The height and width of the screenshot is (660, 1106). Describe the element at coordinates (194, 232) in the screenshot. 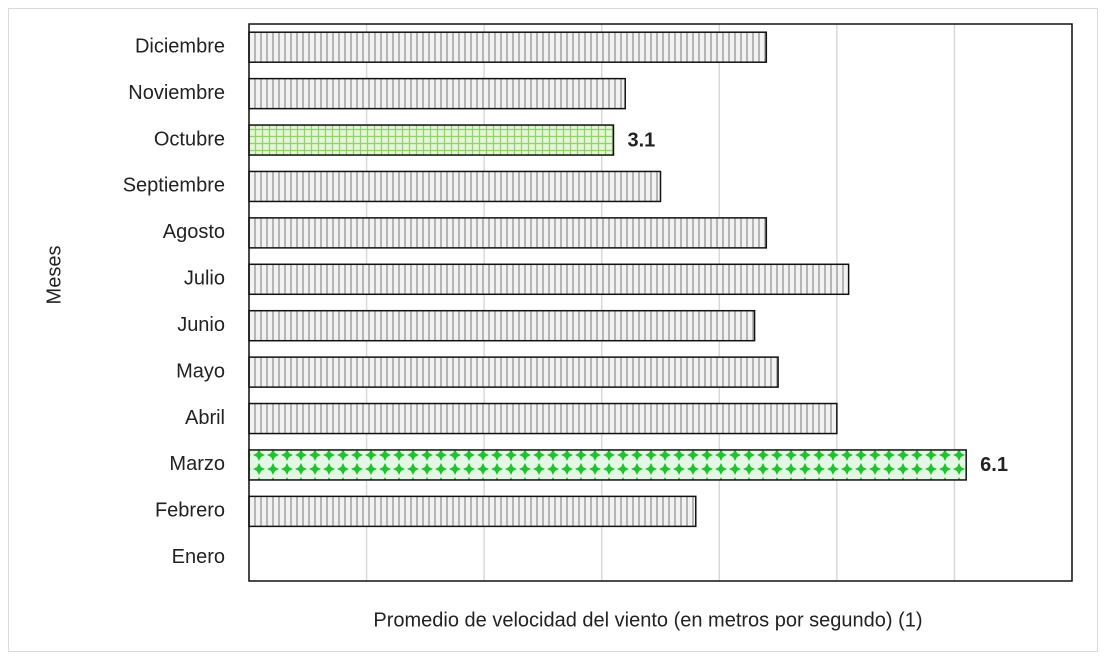

I see `y-tick-label: Agosto` at that location.